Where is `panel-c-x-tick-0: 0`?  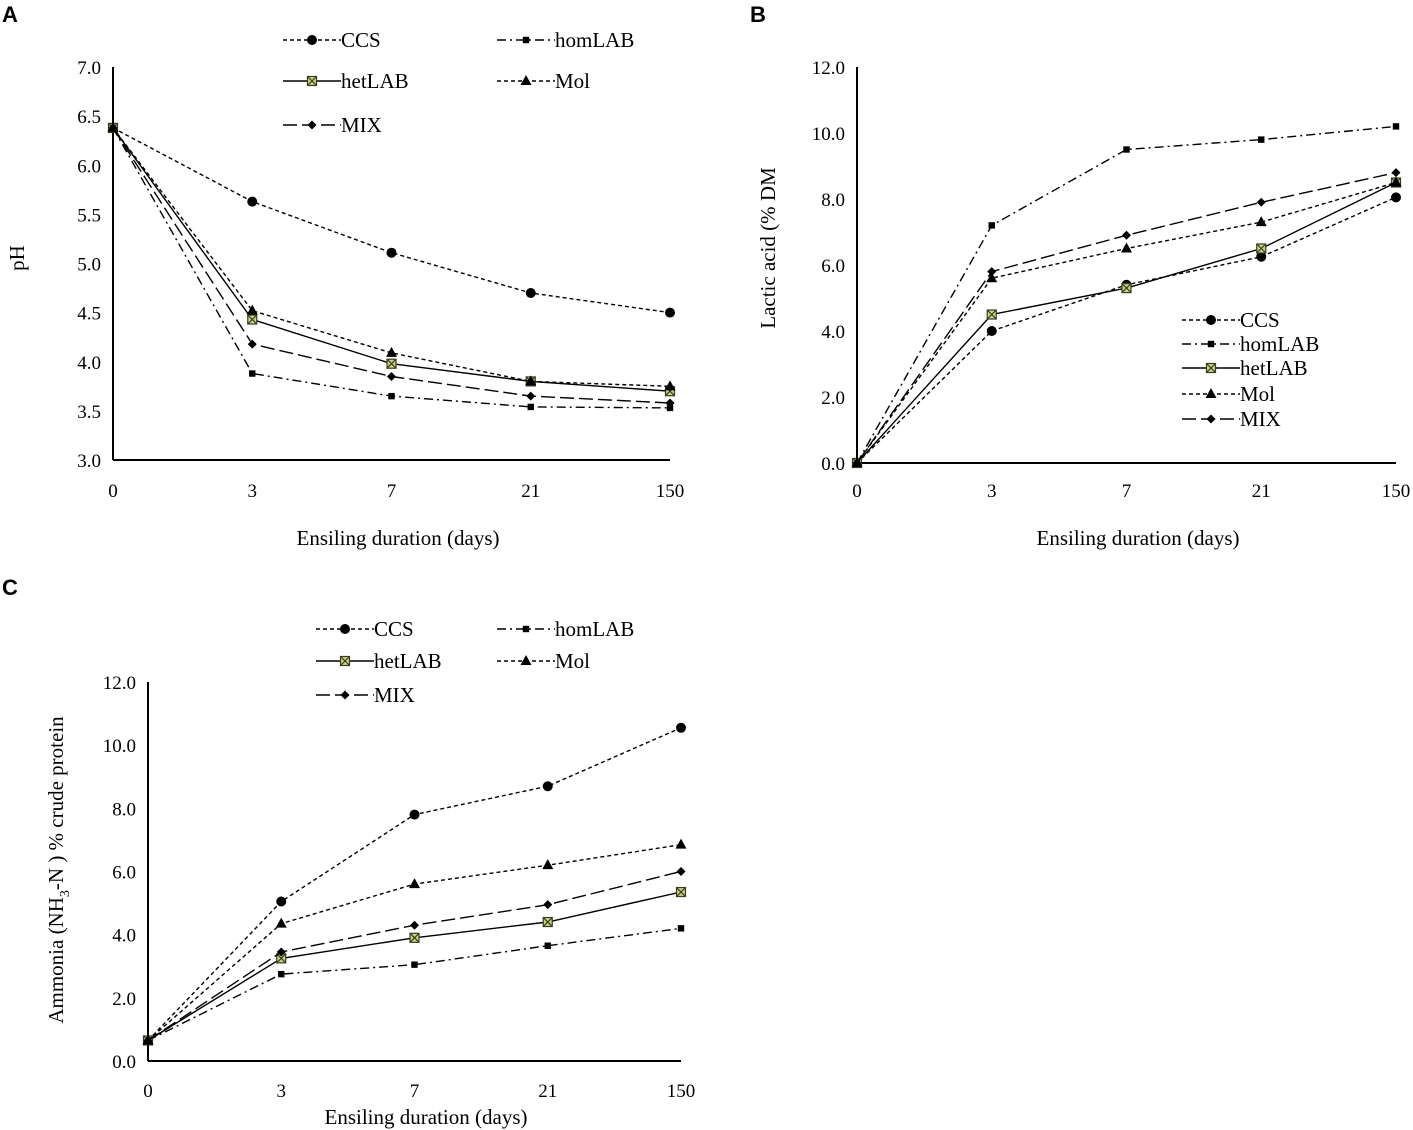
panel-c-x-tick-0: 0 is located at coordinates (148, 1091).